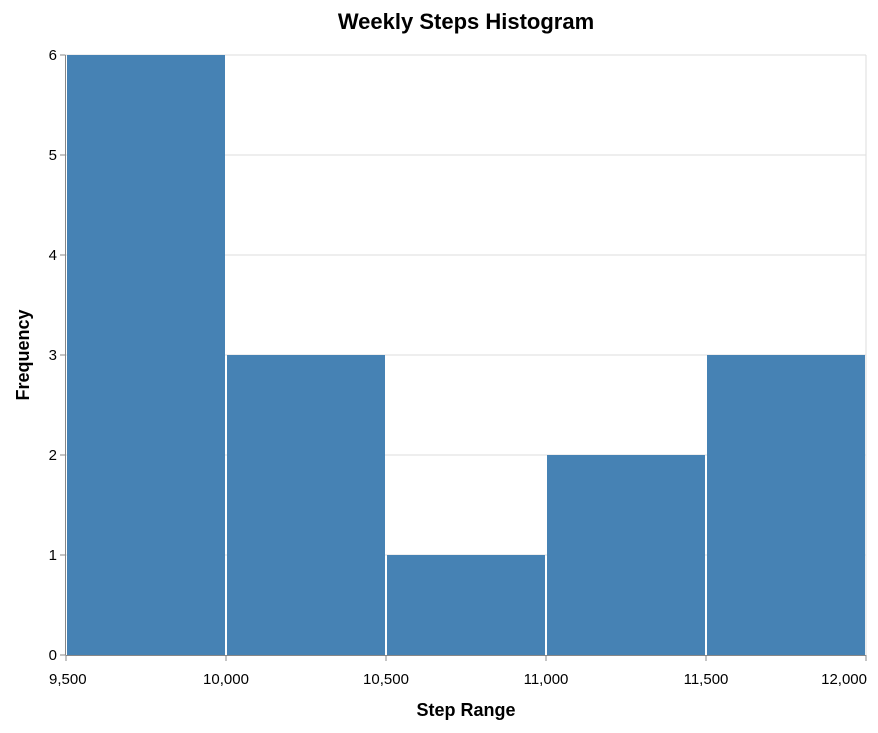 The width and height of the screenshot is (878, 733). What do you see at coordinates (226, 679) in the screenshot?
I see `x-tick-label-1: 10,000` at bounding box center [226, 679].